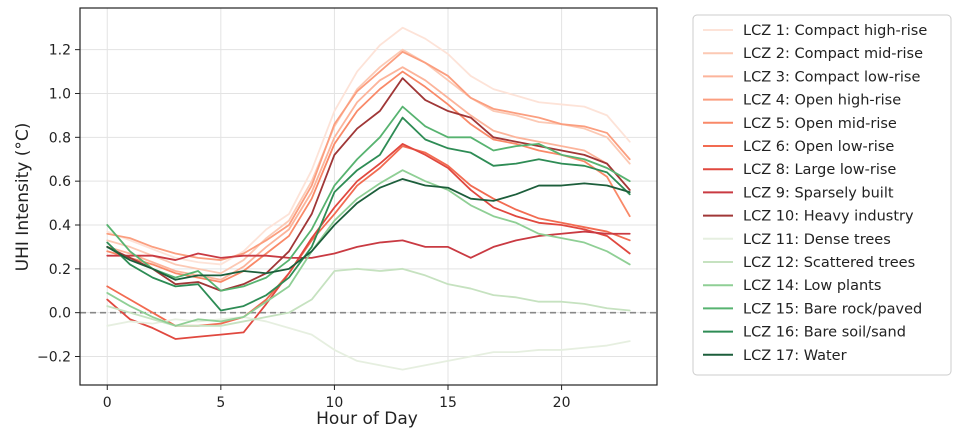 This screenshot has height=428, width=956. What do you see at coordinates (829, 263) in the screenshot?
I see `legend-label-10: LCZ 12: Scattered trees` at bounding box center [829, 263].